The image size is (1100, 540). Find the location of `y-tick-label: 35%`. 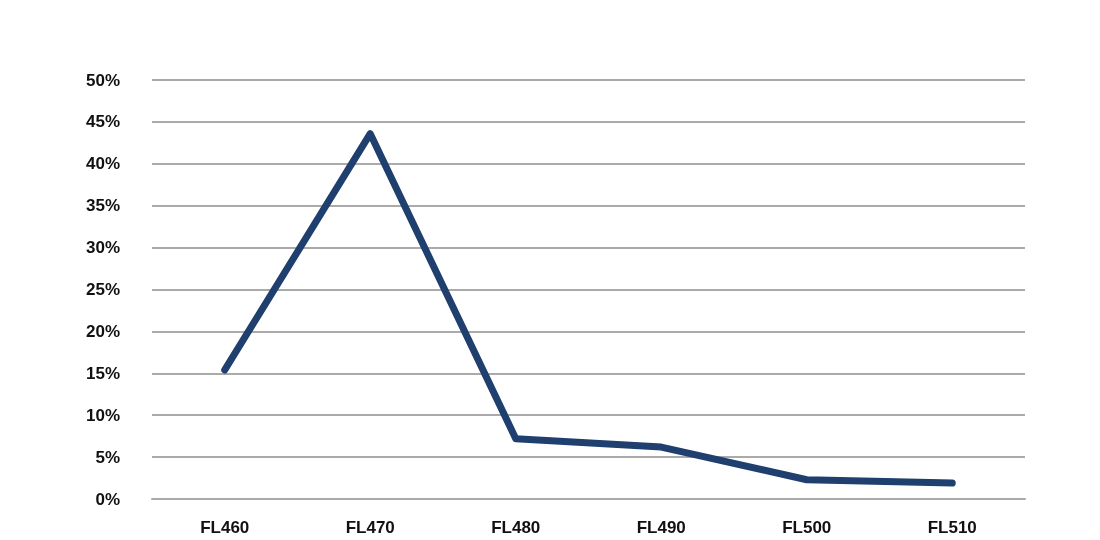

y-tick-label: 35% is located at coordinates (102, 206).